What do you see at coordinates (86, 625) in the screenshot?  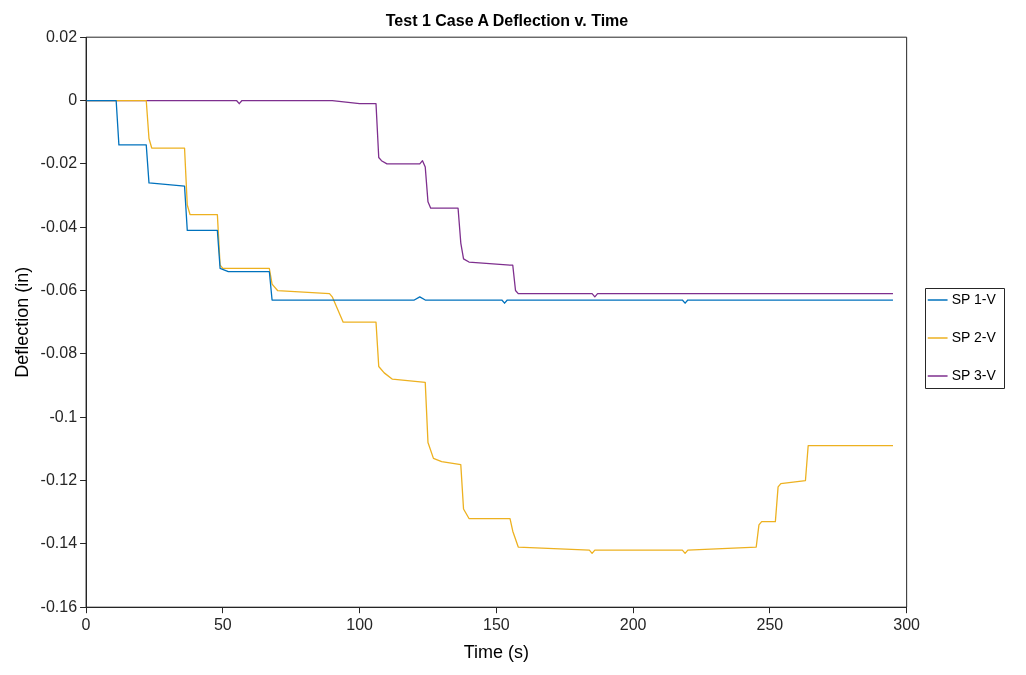 I see `x-tick-label: 0` at bounding box center [86, 625].